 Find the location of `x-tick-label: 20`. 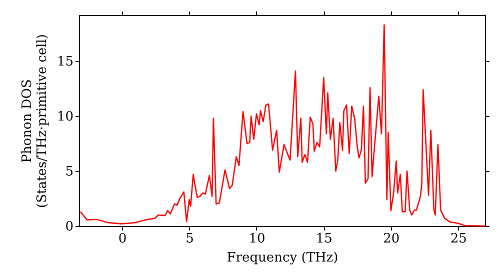

x-tick-label: 20 is located at coordinates (391, 239).